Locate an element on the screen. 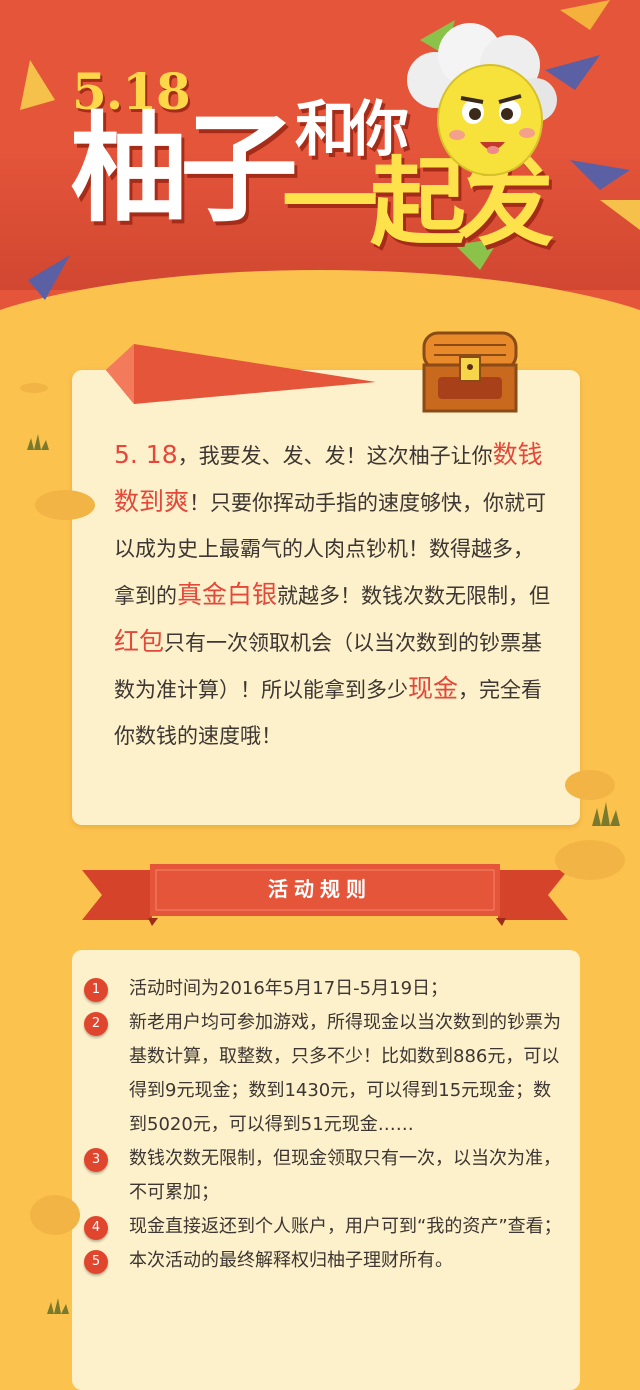 Image resolution: width=640 pixels, height=1390 pixels. rules-title: 活动规则 is located at coordinates (320, 889).